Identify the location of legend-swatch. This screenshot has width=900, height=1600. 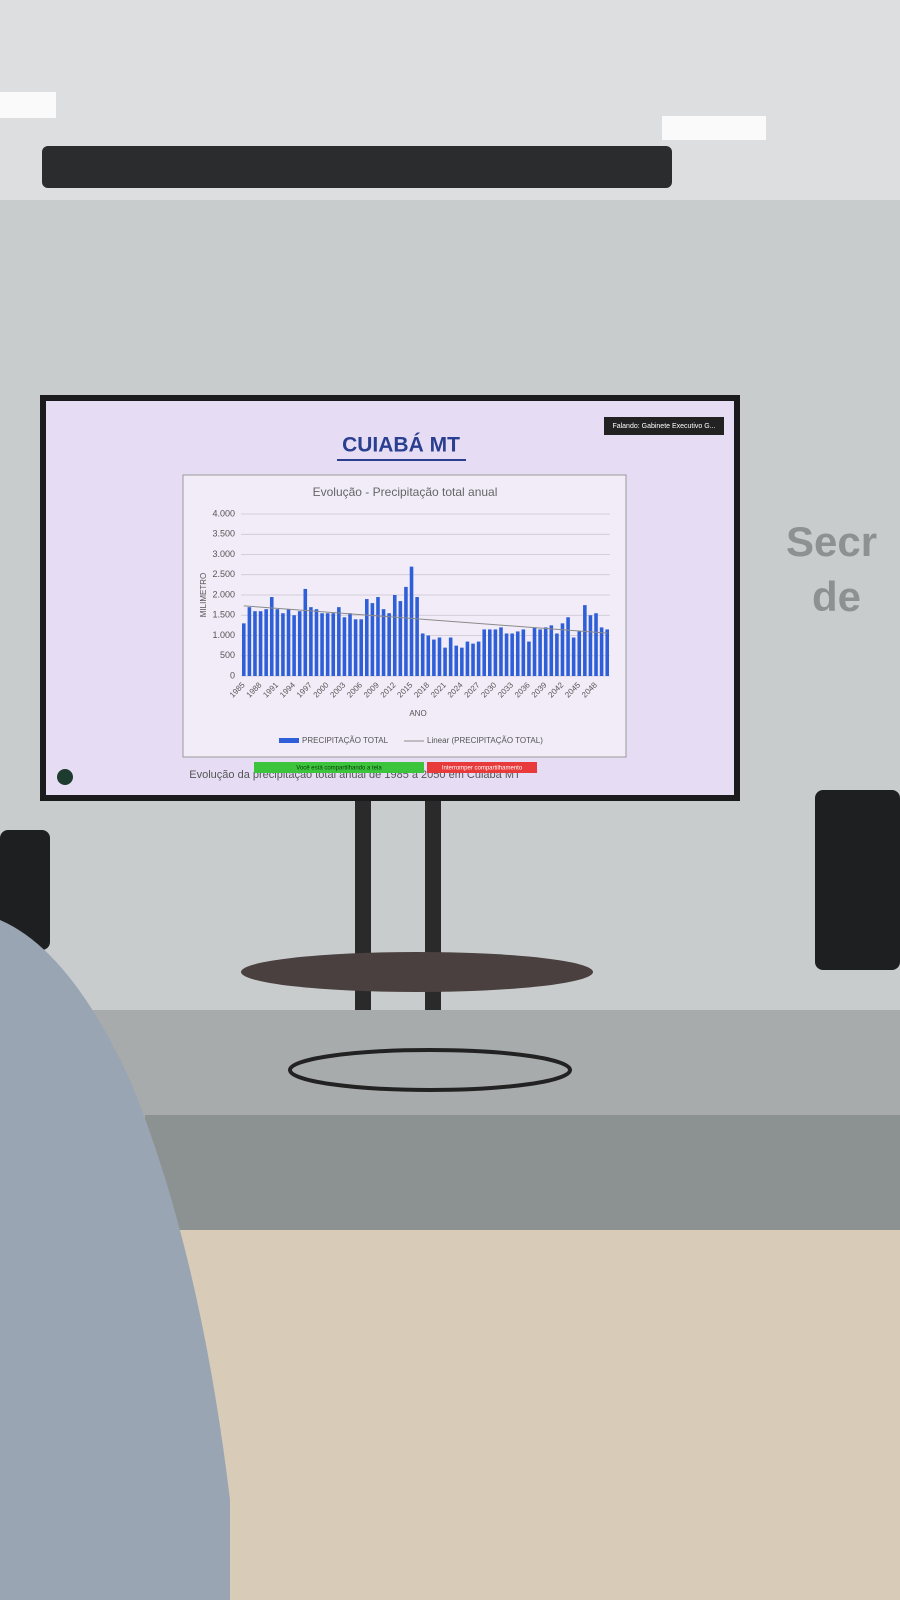
(289, 740).